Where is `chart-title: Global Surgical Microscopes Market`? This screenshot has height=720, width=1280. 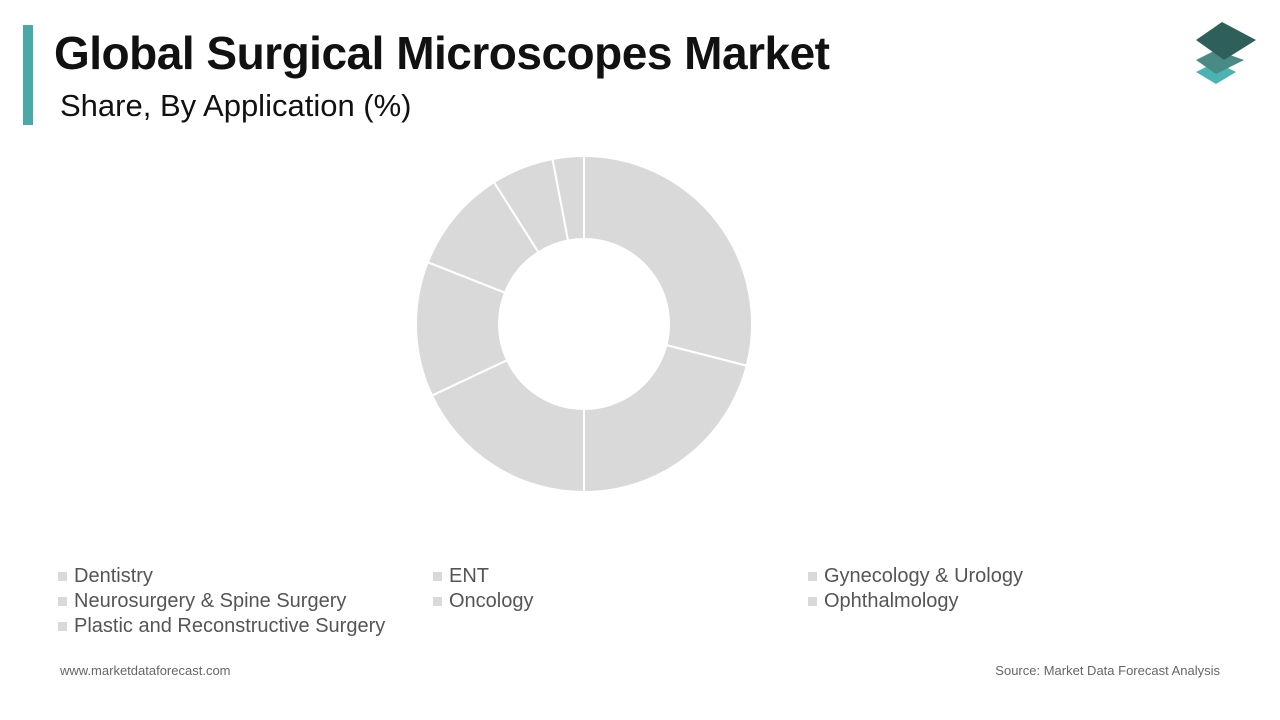 chart-title: Global Surgical Microscopes Market is located at coordinates (442, 53).